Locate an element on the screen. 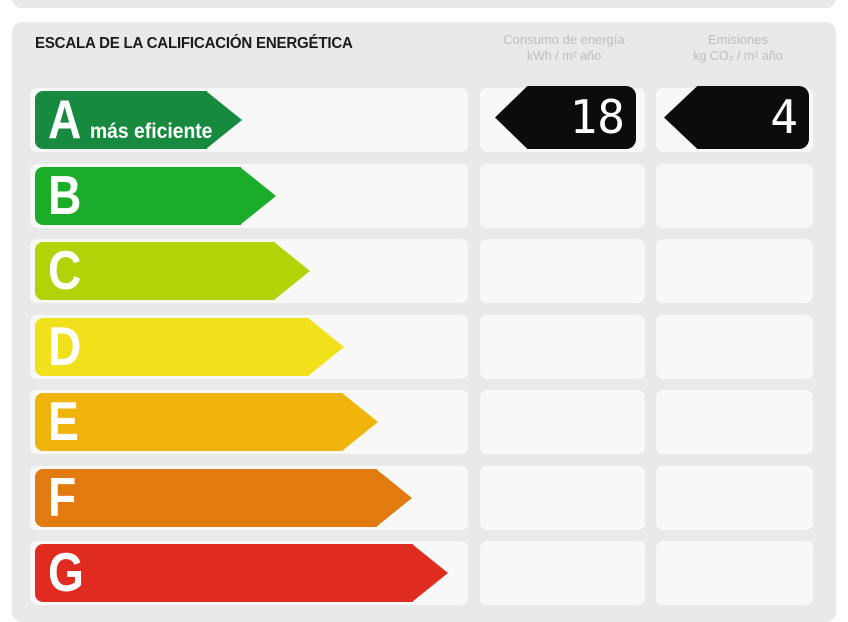 This screenshot has height=622, width=848. rating-bar: F is located at coordinates (223, 496).